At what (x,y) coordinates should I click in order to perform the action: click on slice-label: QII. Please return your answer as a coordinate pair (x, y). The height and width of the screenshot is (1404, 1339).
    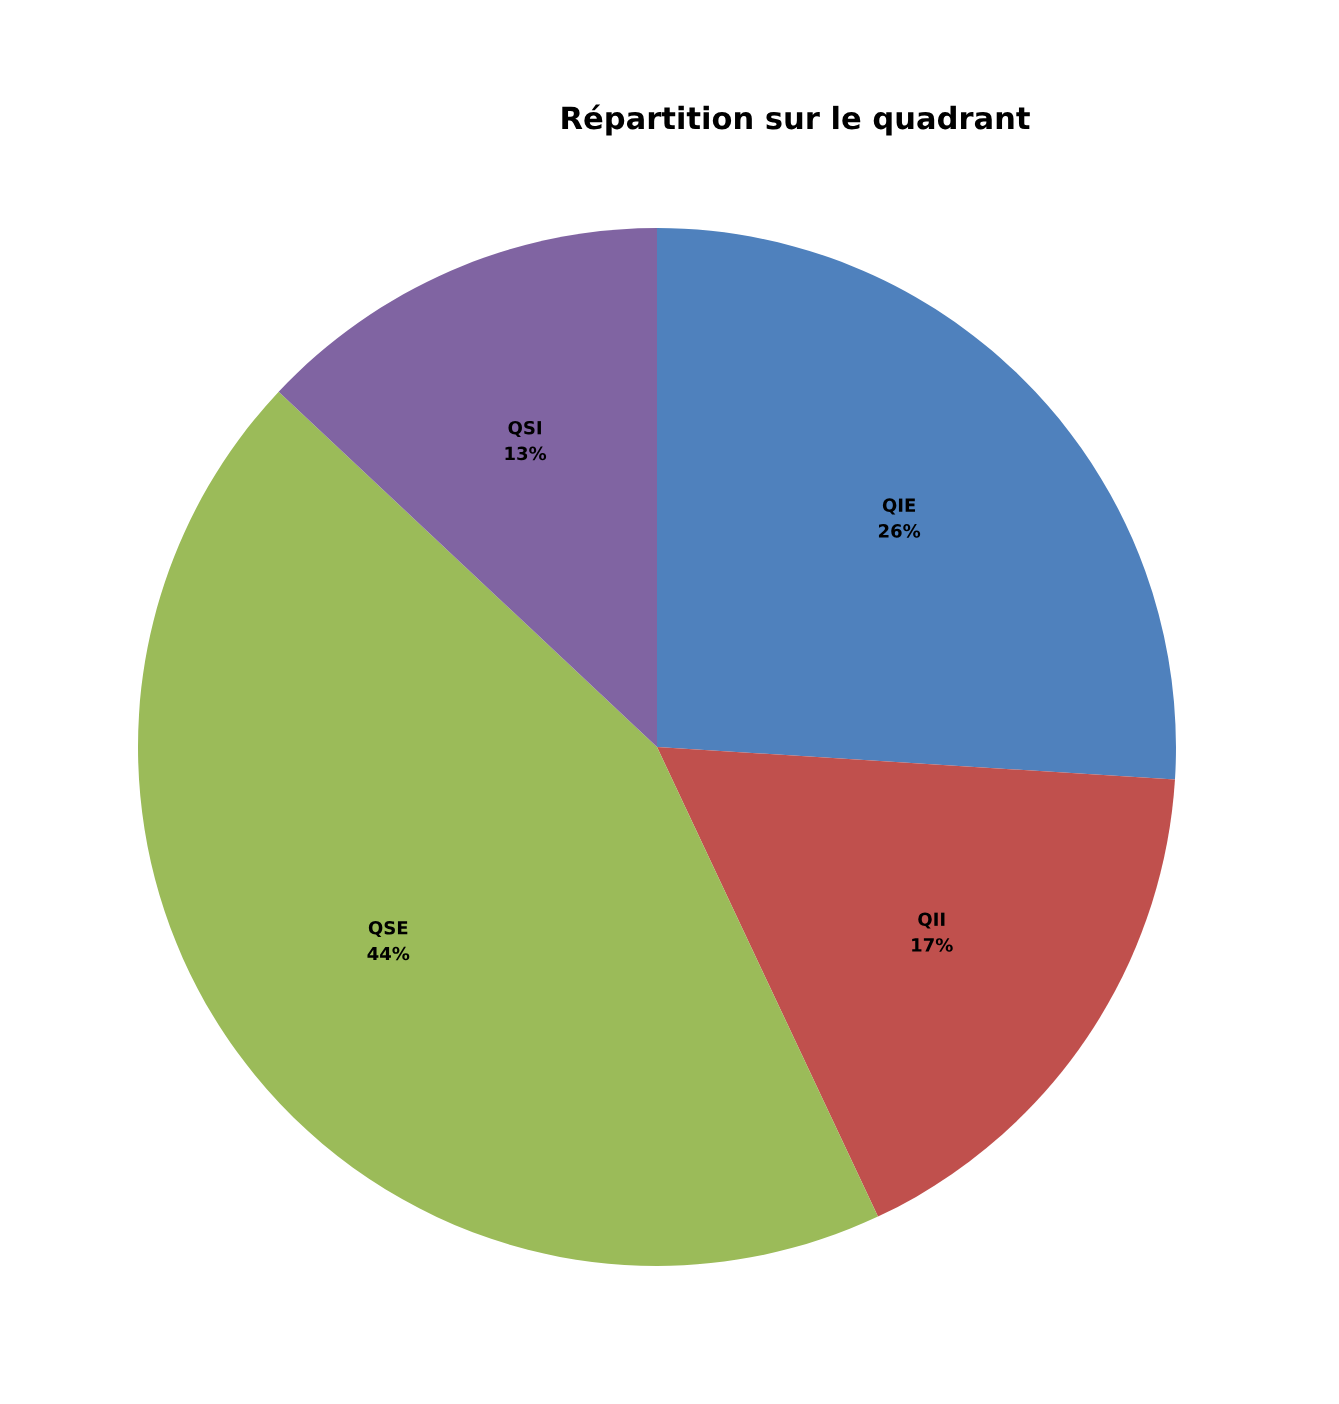
    Looking at the image, I should click on (931, 920).